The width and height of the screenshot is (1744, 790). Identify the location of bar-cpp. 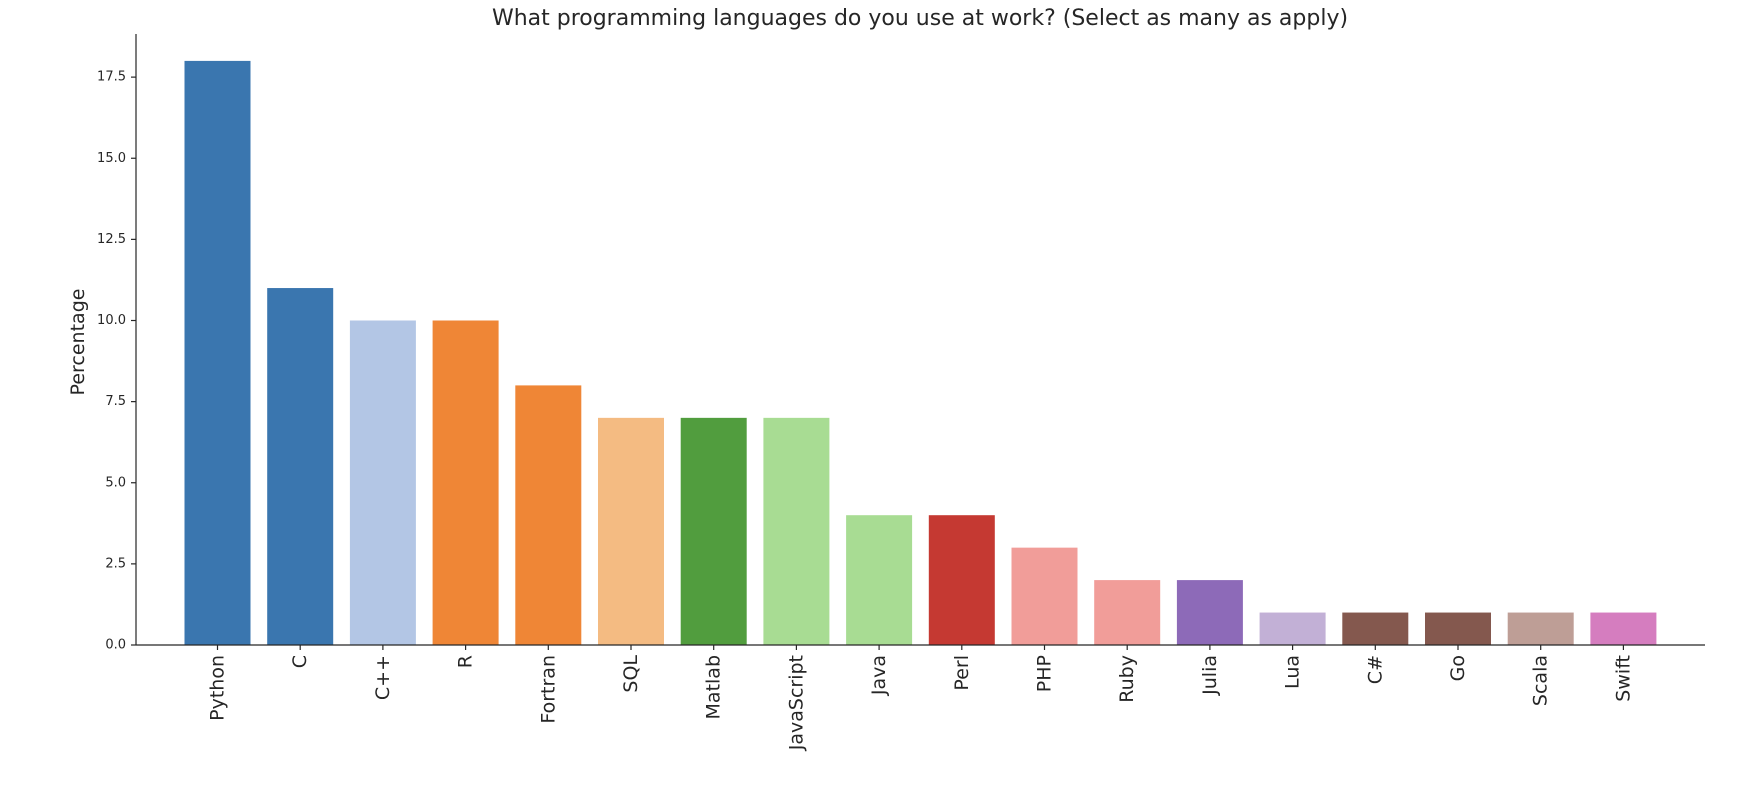
(382, 482).